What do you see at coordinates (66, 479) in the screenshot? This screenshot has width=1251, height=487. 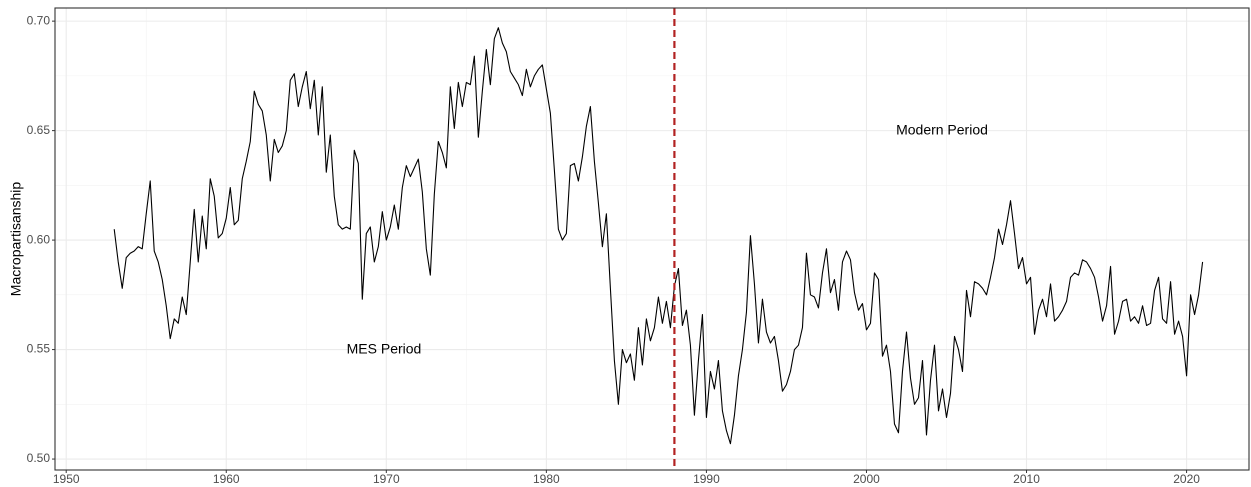 I see `x-tick-label: 1950` at bounding box center [66, 479].